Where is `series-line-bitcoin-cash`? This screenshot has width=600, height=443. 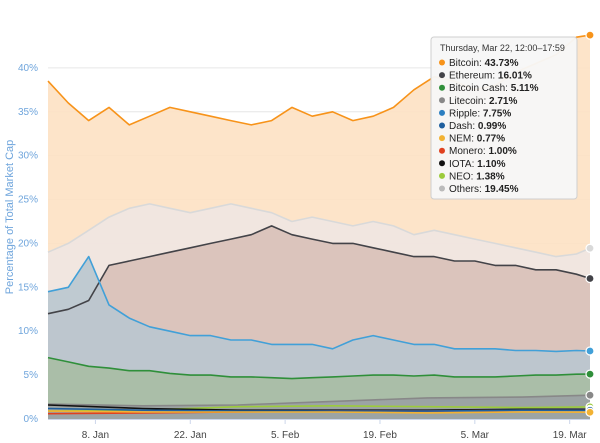 series-line-bitcoin-cash is located at coordinates (319, 368).